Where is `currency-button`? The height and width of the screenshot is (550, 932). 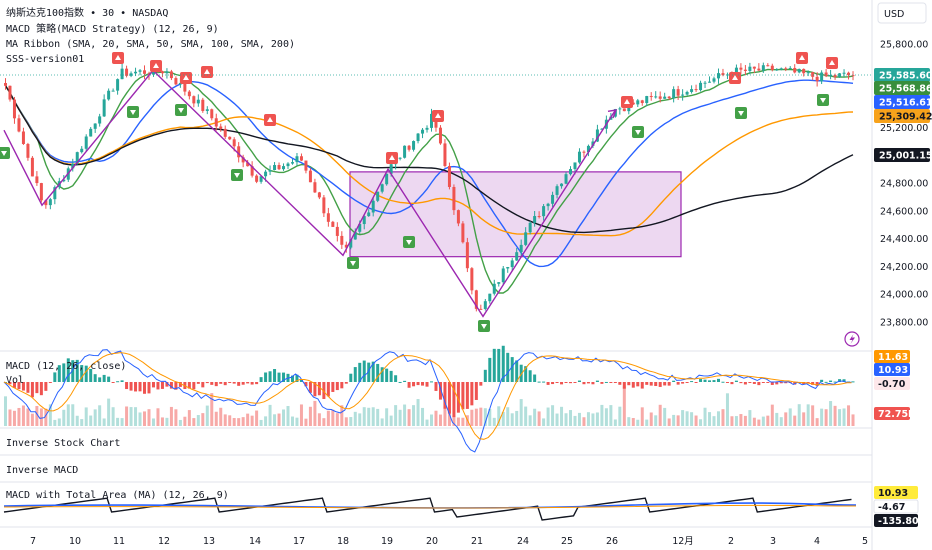 currency-button is located at coordinates (902, 13).